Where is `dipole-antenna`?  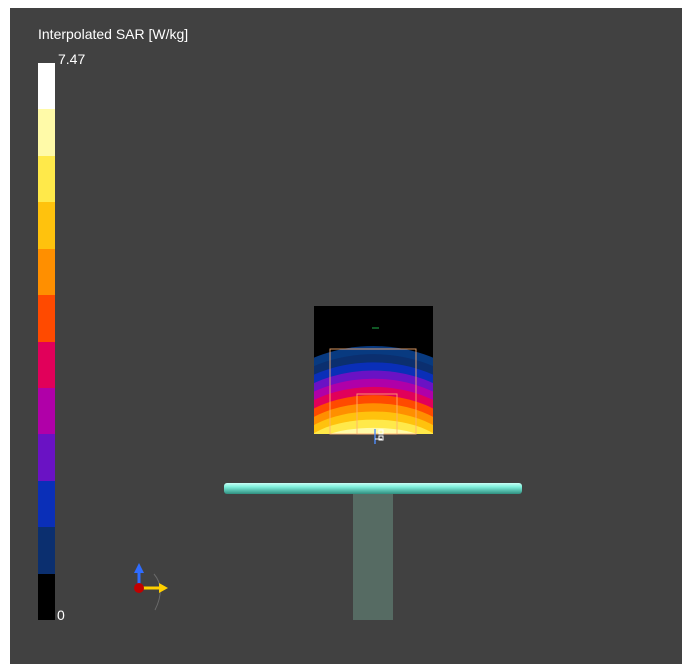
dipole-antenna is located at coordinates (373, 488).